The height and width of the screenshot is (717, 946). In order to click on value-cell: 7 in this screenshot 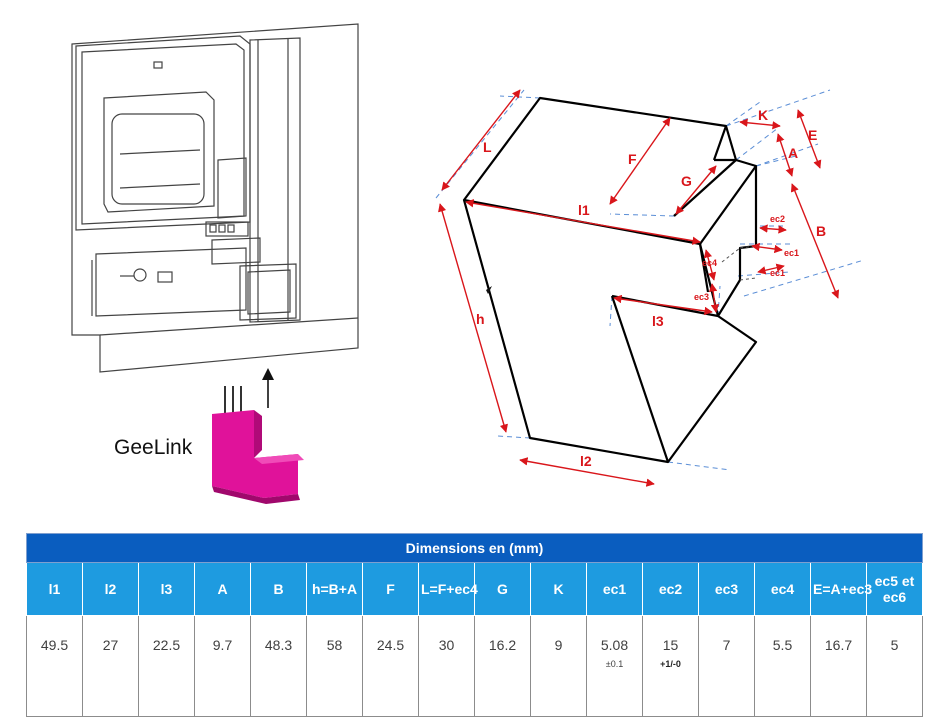, I will do `click(726, 666)`.